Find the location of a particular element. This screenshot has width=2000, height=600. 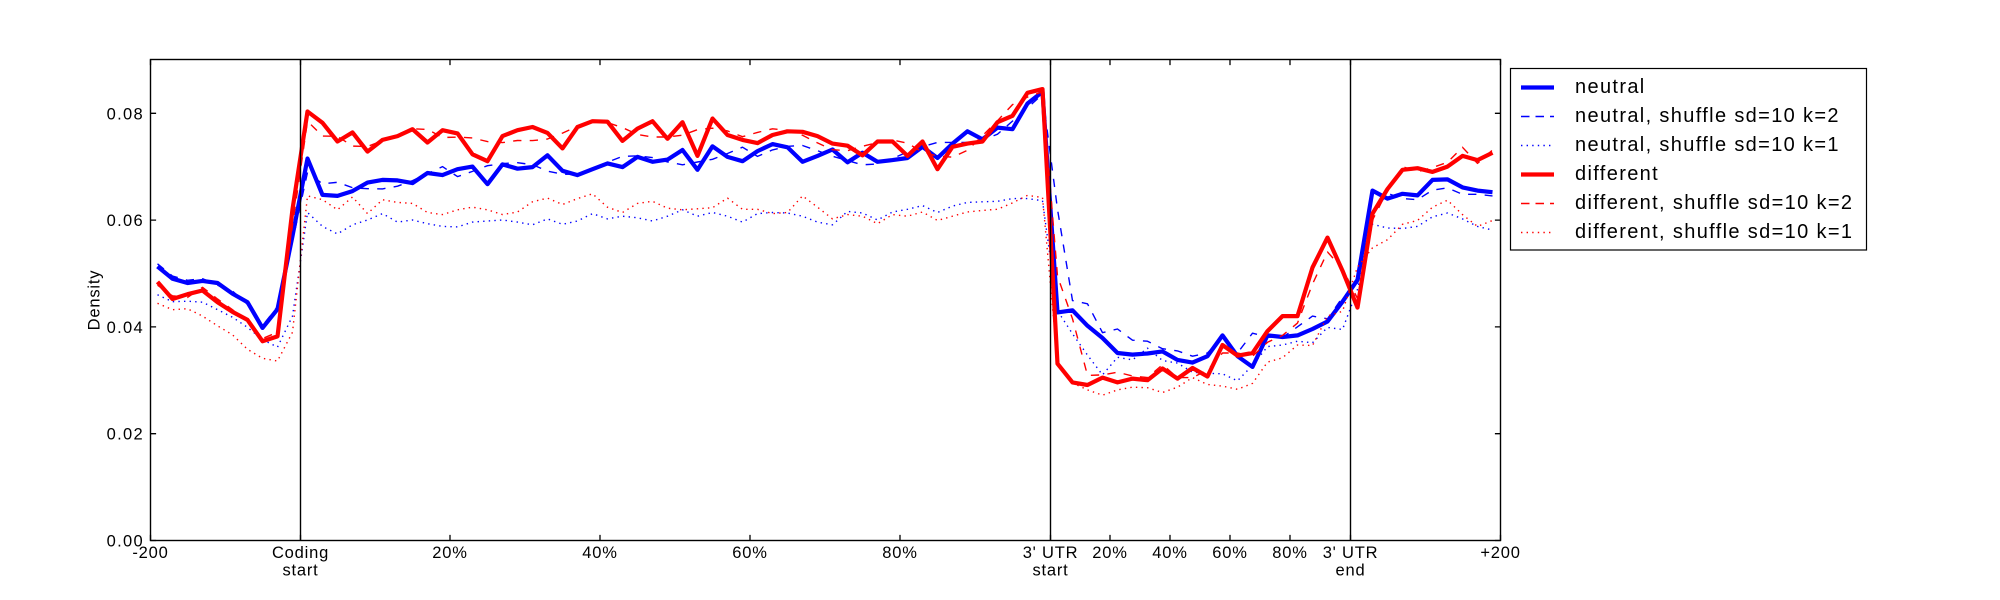

svg-text: -200 is located at coordinates (150, 553).